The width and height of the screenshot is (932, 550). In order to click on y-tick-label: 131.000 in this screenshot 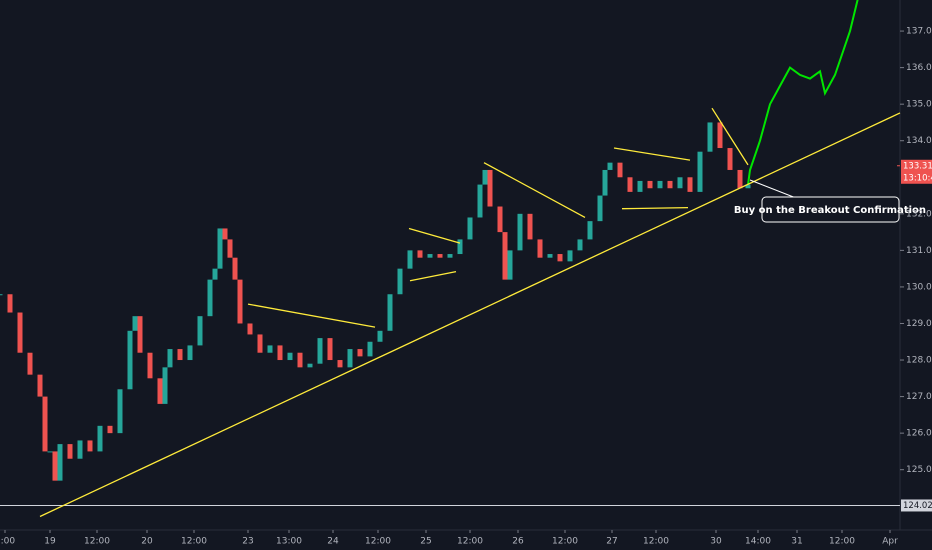, I will do `click(919, 251)`.